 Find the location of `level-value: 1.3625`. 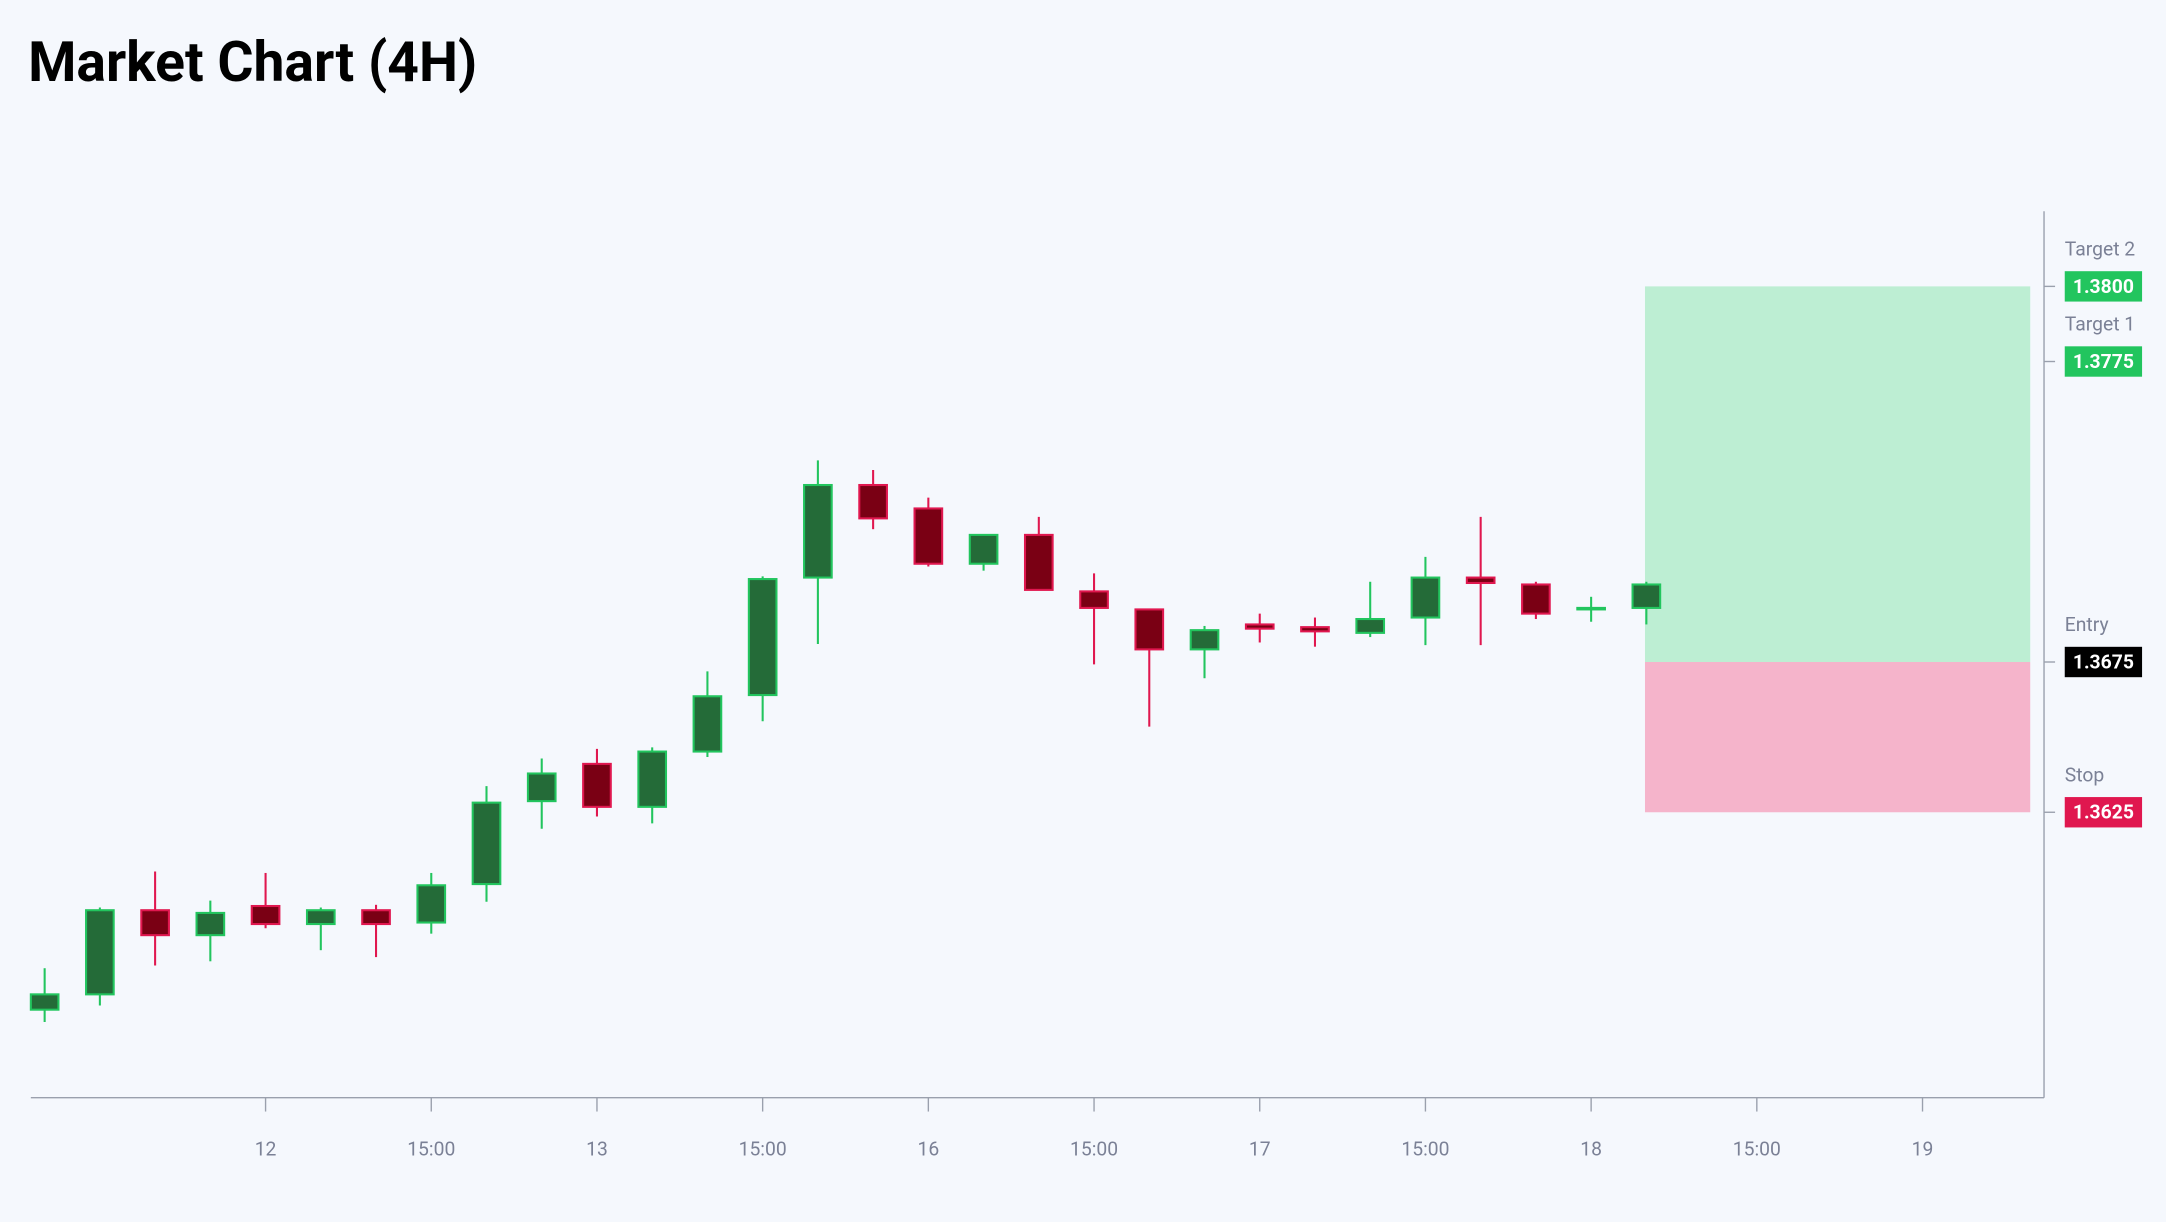

level-value: 1.3625 is located at coordinates (2103, 812).